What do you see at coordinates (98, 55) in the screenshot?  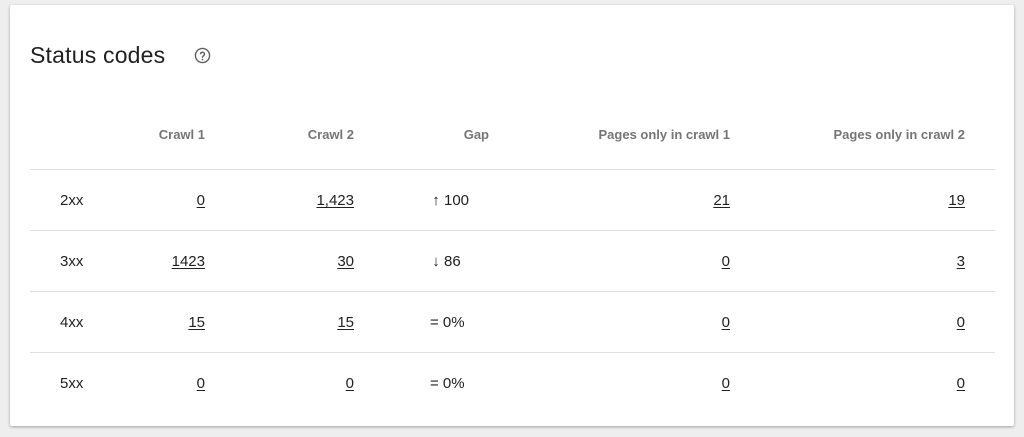 I see `card-title: Status codes` at bounding box center [98, 55].